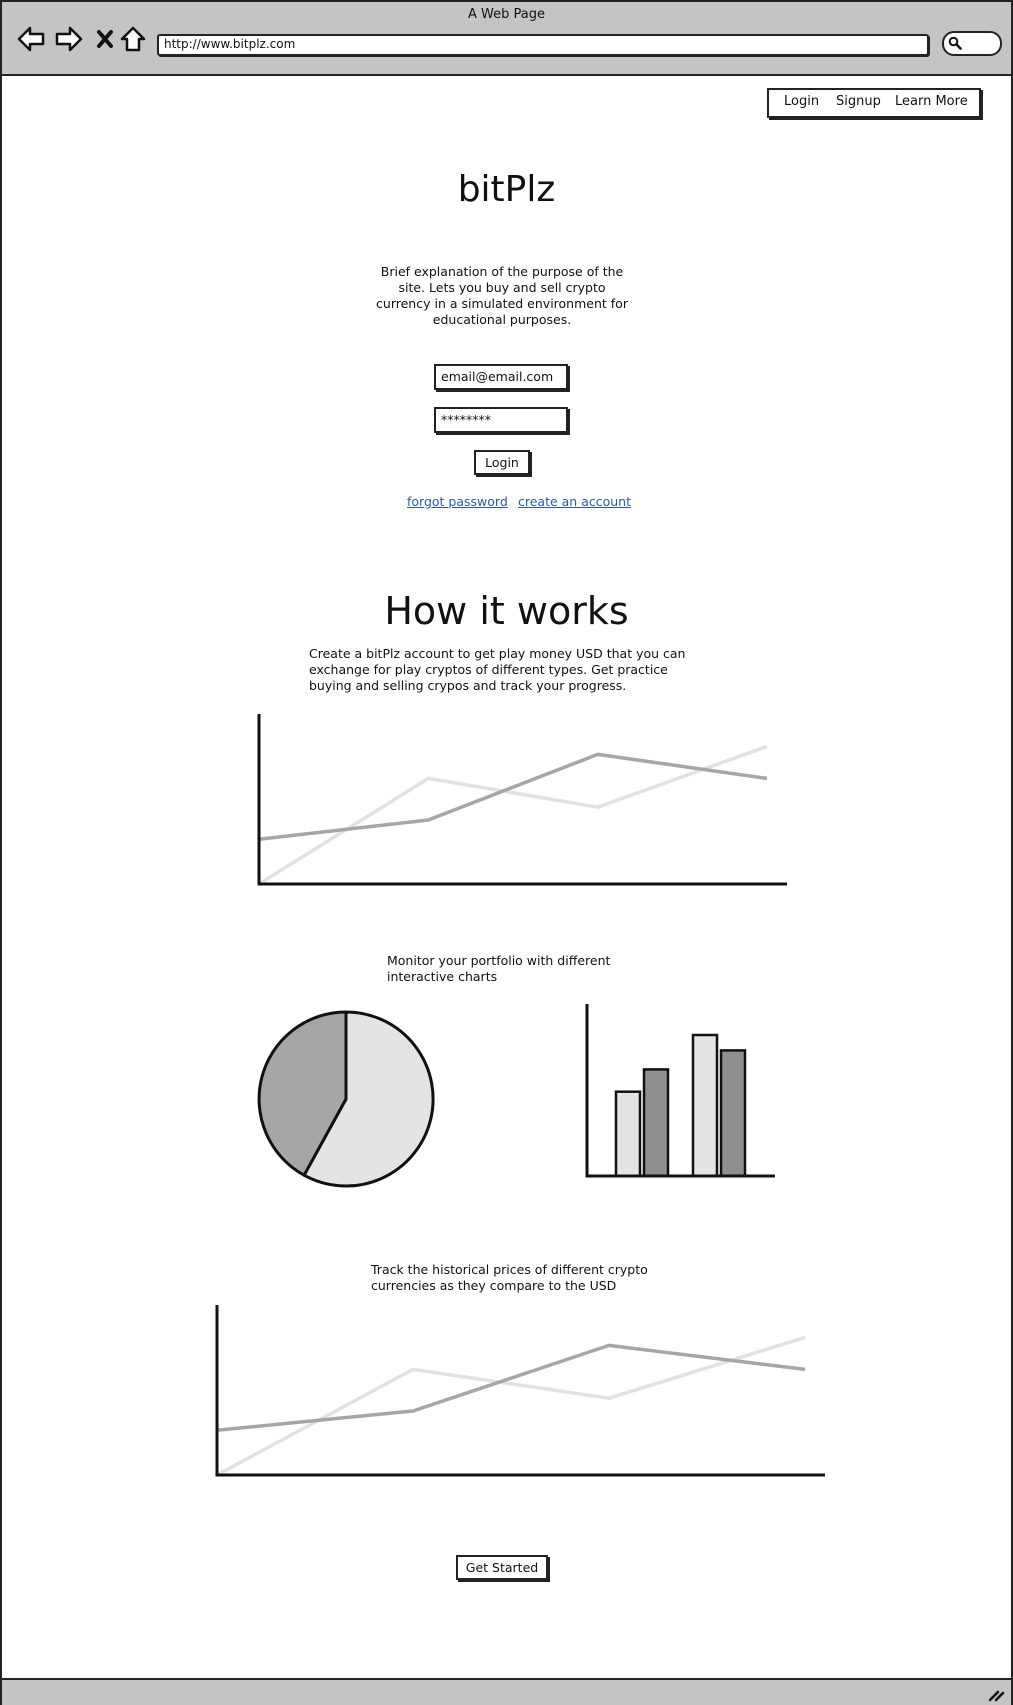  Describe the element at coordinates (506, 14) in the screenshot. I see `window-title: A Web Page` at that location.